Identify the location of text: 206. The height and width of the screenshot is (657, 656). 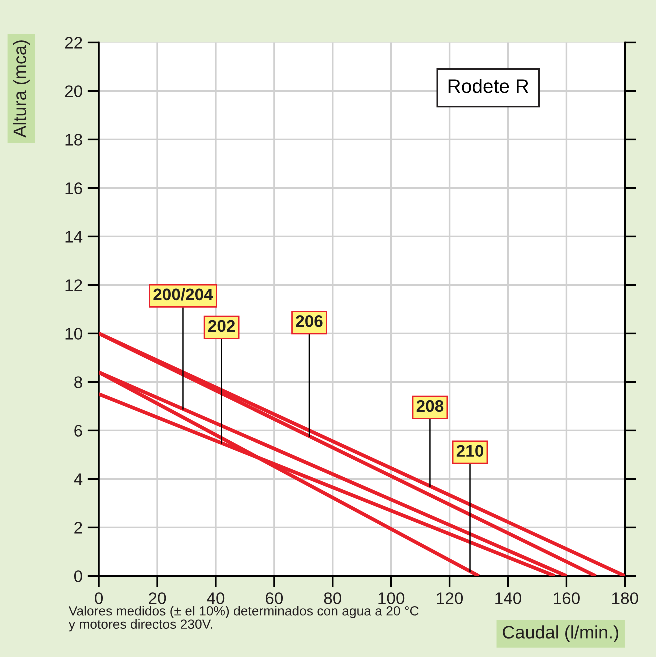
(309, 321).